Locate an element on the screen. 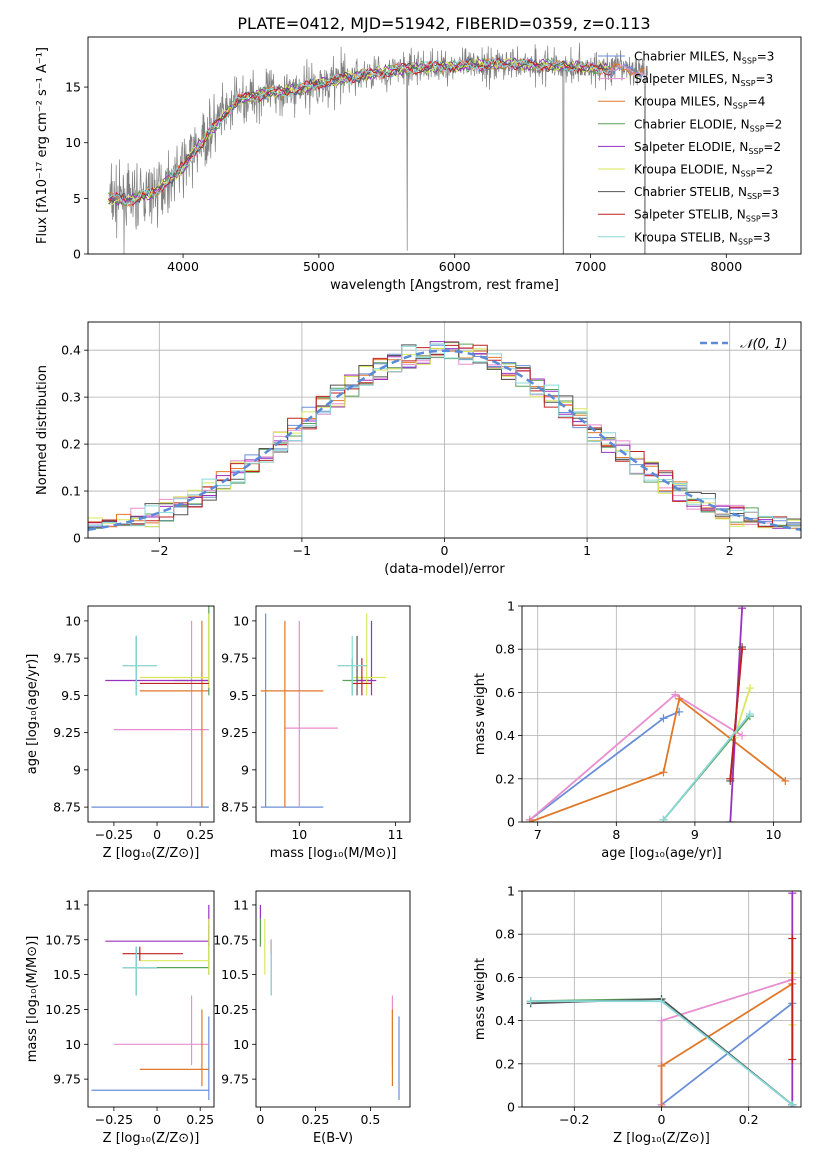 Image resolution: width=819 pixels, height=1170 pixels. legend-label: Kroupa ELODIE, NSSP=2 is located at coordinates (703, 171).